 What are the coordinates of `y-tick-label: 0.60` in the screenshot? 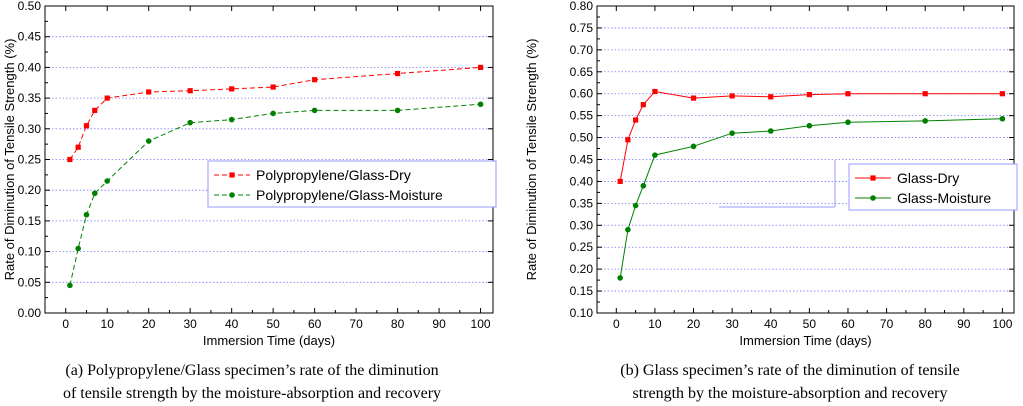 It's located at (582, 94).